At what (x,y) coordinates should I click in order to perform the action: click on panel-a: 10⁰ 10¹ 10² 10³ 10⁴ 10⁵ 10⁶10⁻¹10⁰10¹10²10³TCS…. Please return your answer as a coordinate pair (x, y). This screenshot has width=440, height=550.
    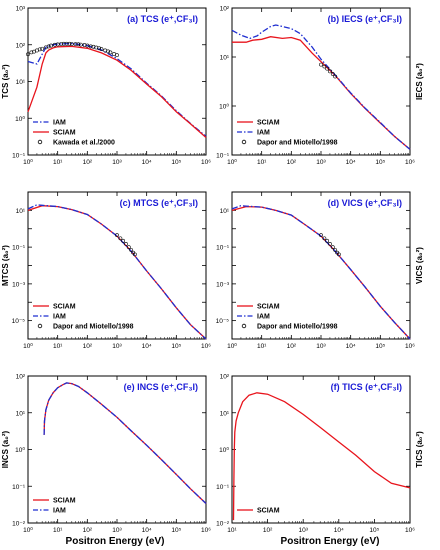
    Looking at the image, I should click on (106, 86).